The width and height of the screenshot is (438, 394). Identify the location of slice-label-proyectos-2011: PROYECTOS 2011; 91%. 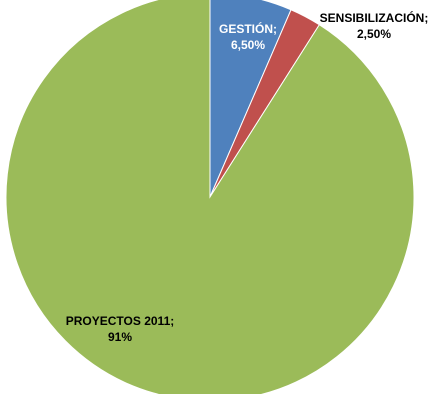
(120, 329).